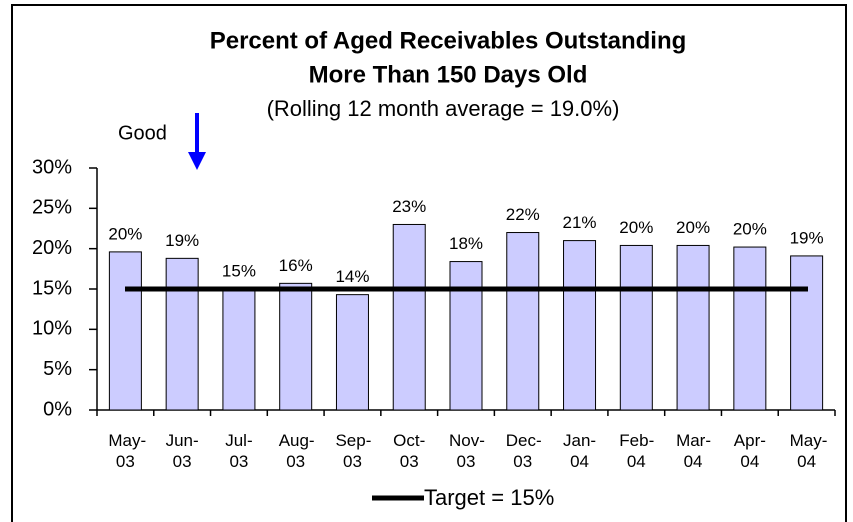 Image resolution: width=853 pixels, height=522 pixels. Describe the element at coordinates (467, 451) in the screenshot. I see `x-tick-label: Nov-03` at that location.